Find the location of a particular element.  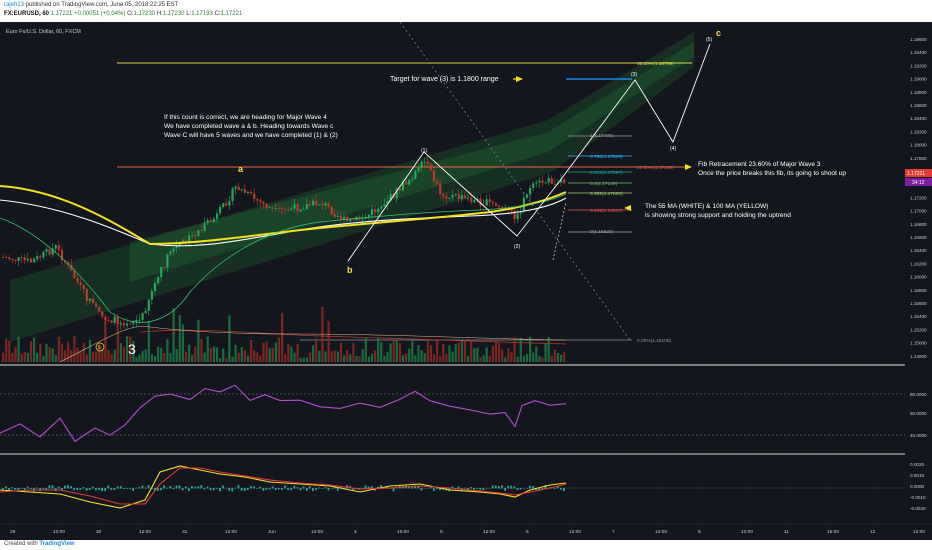

time-axis-label: 15:00 is located at coordinates (403, 532).